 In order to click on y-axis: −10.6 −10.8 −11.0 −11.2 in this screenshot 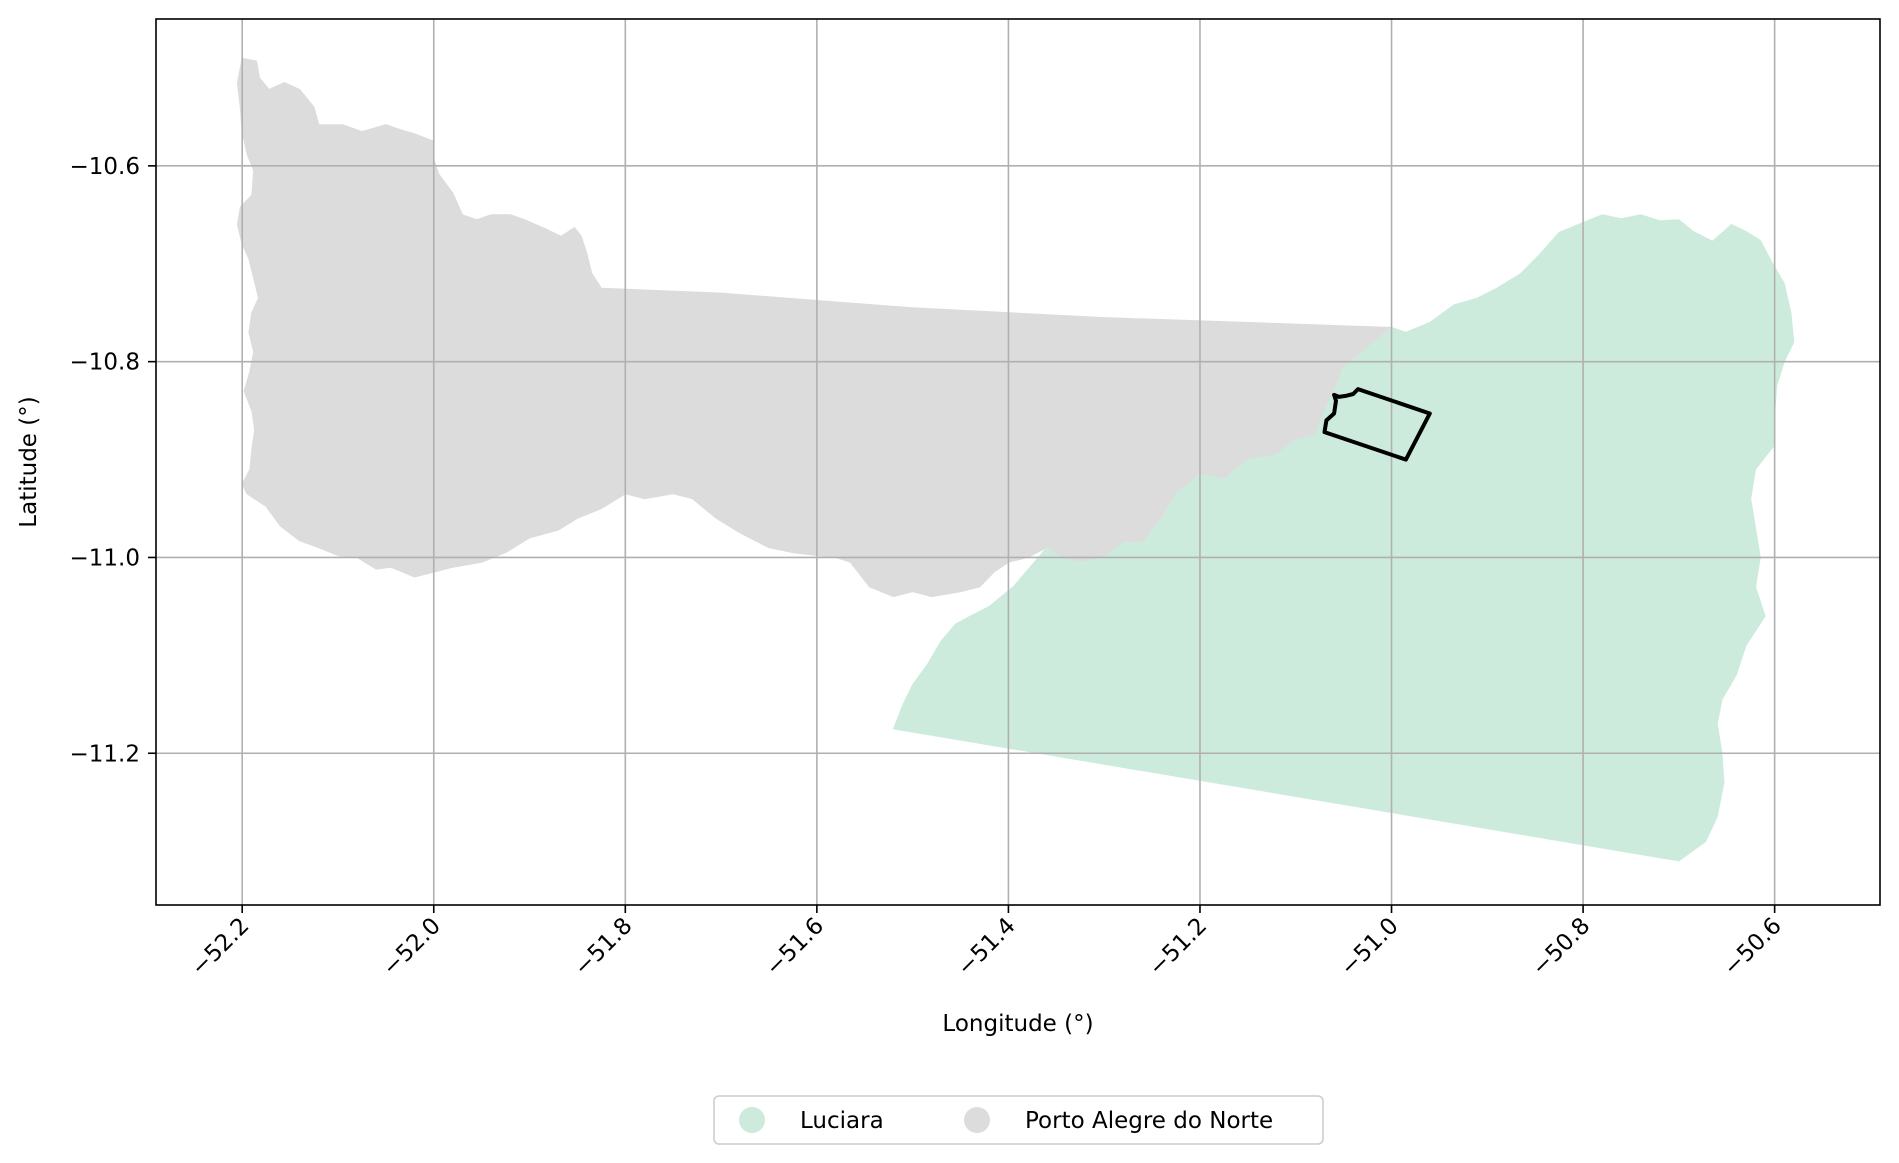, I will do `click(113, 460)`.